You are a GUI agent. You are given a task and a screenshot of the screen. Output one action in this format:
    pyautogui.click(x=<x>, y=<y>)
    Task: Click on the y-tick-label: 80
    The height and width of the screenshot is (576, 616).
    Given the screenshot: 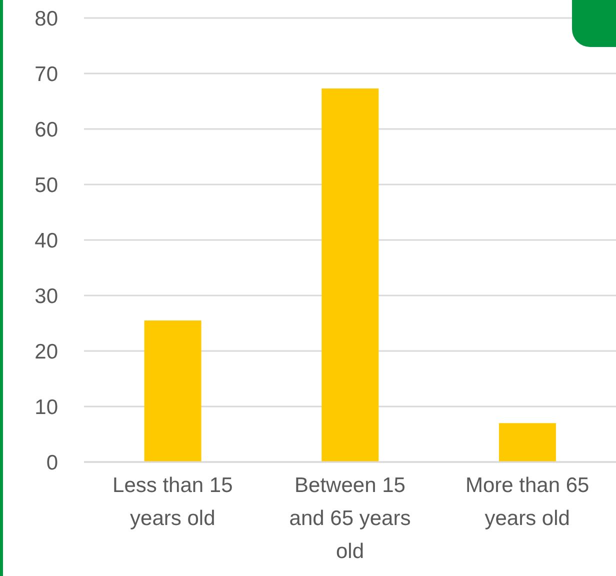 What is the action you would take?
    pyautogui.click(x=46, y=18)
    